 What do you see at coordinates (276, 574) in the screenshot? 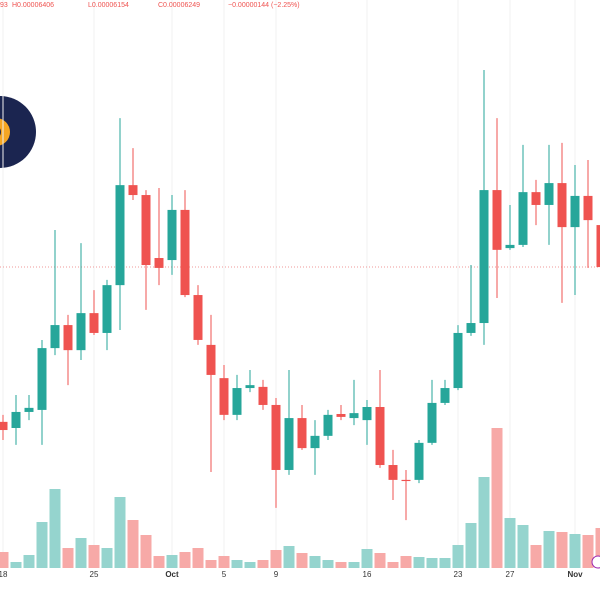
I see `x-tick-label: 9` at bounding box center [276, 574].